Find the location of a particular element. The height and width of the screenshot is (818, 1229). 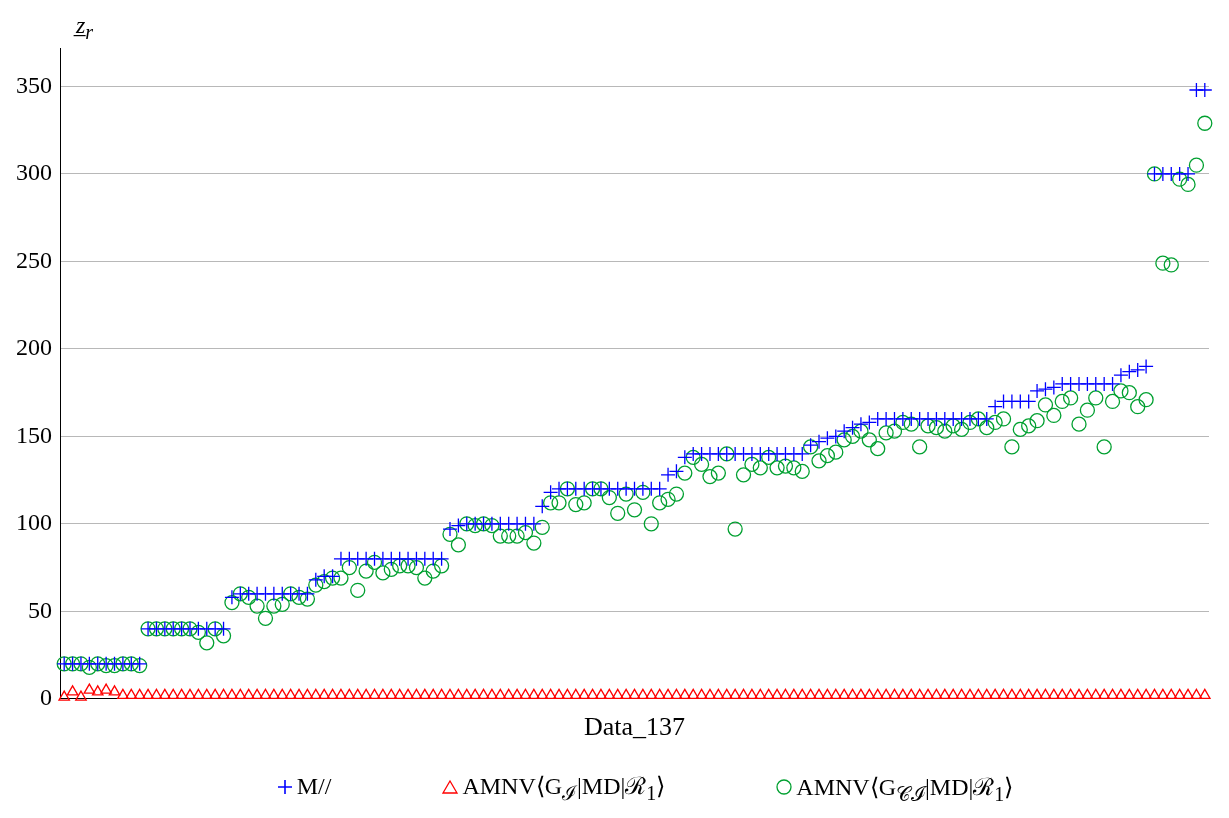

y-tick-label: 300 is located at coordinates (34, 172).